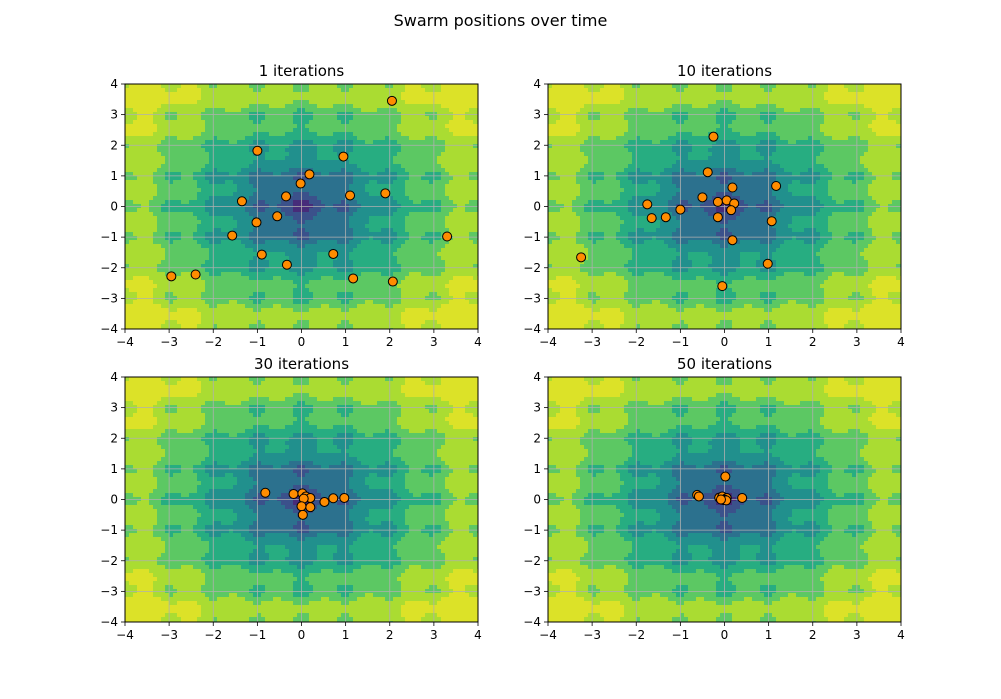 Image resolution: width=1001 pixels, height=699 pixels. Describe the element at coordinates (302, 71) in the screenshot. I see `subplot-title: 1 iterations` at that location.